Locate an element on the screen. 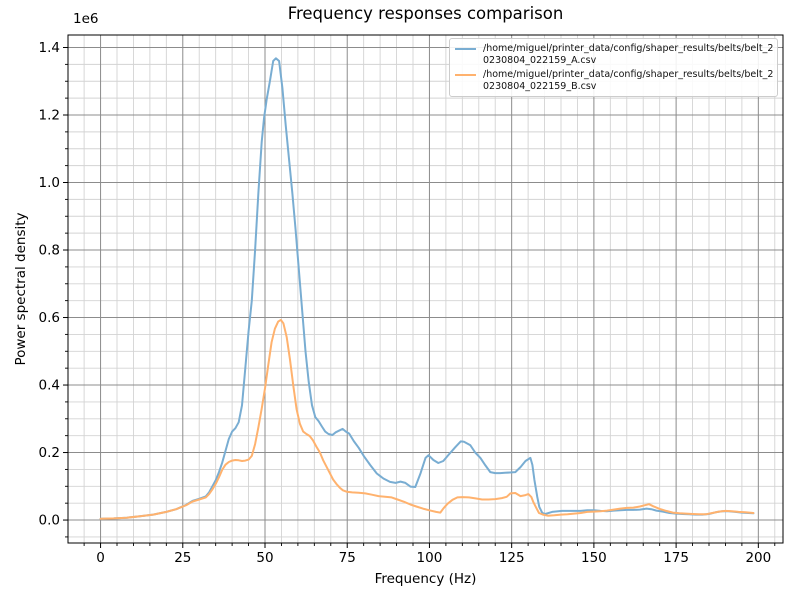  x-tick-label: 150 is located at coordinates (594, 558).